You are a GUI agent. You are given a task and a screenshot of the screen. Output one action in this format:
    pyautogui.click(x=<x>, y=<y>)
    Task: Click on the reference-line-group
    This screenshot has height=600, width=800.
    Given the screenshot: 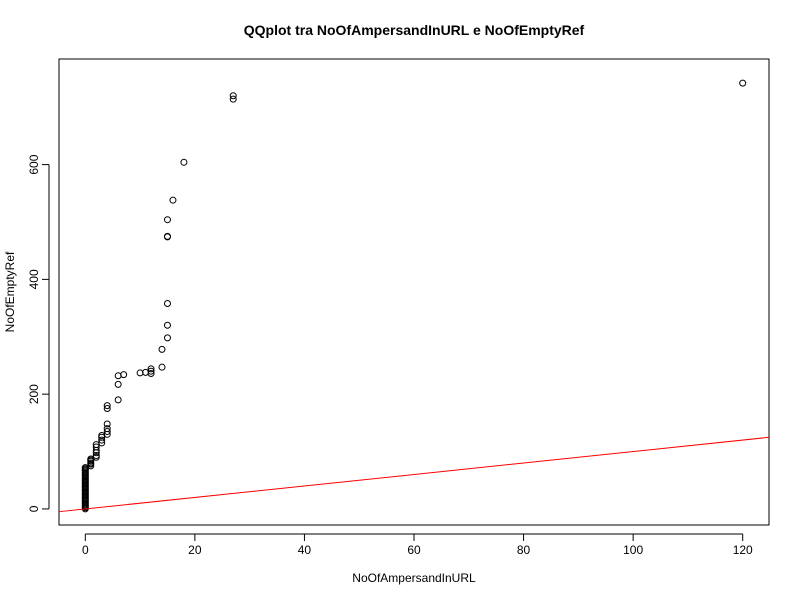 What is the action you would take?
    pyautogui.click(x=414, y=474)
    